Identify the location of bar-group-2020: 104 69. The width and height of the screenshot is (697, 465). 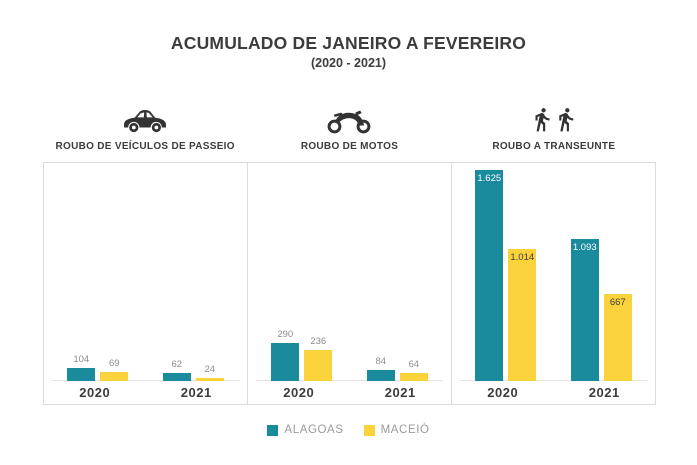
(98, 368).